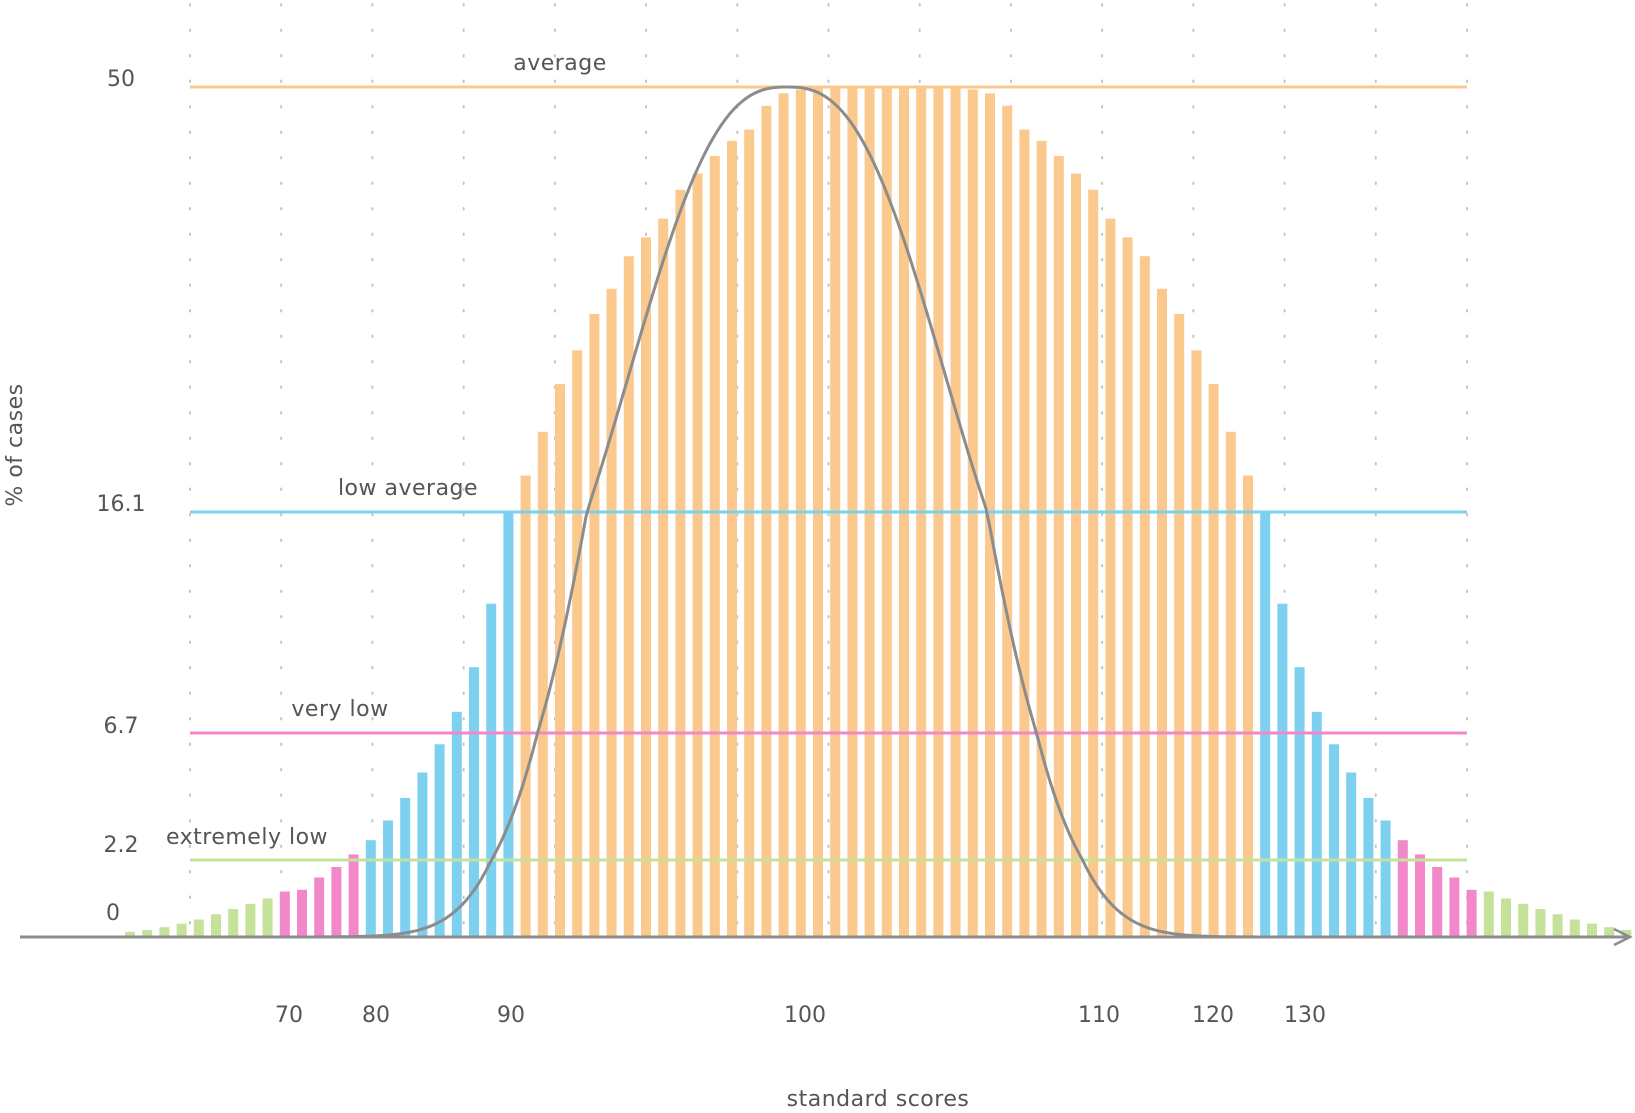 The image size is (1635, 1113). I want to click on band-label-average: average, so click(560, 63).